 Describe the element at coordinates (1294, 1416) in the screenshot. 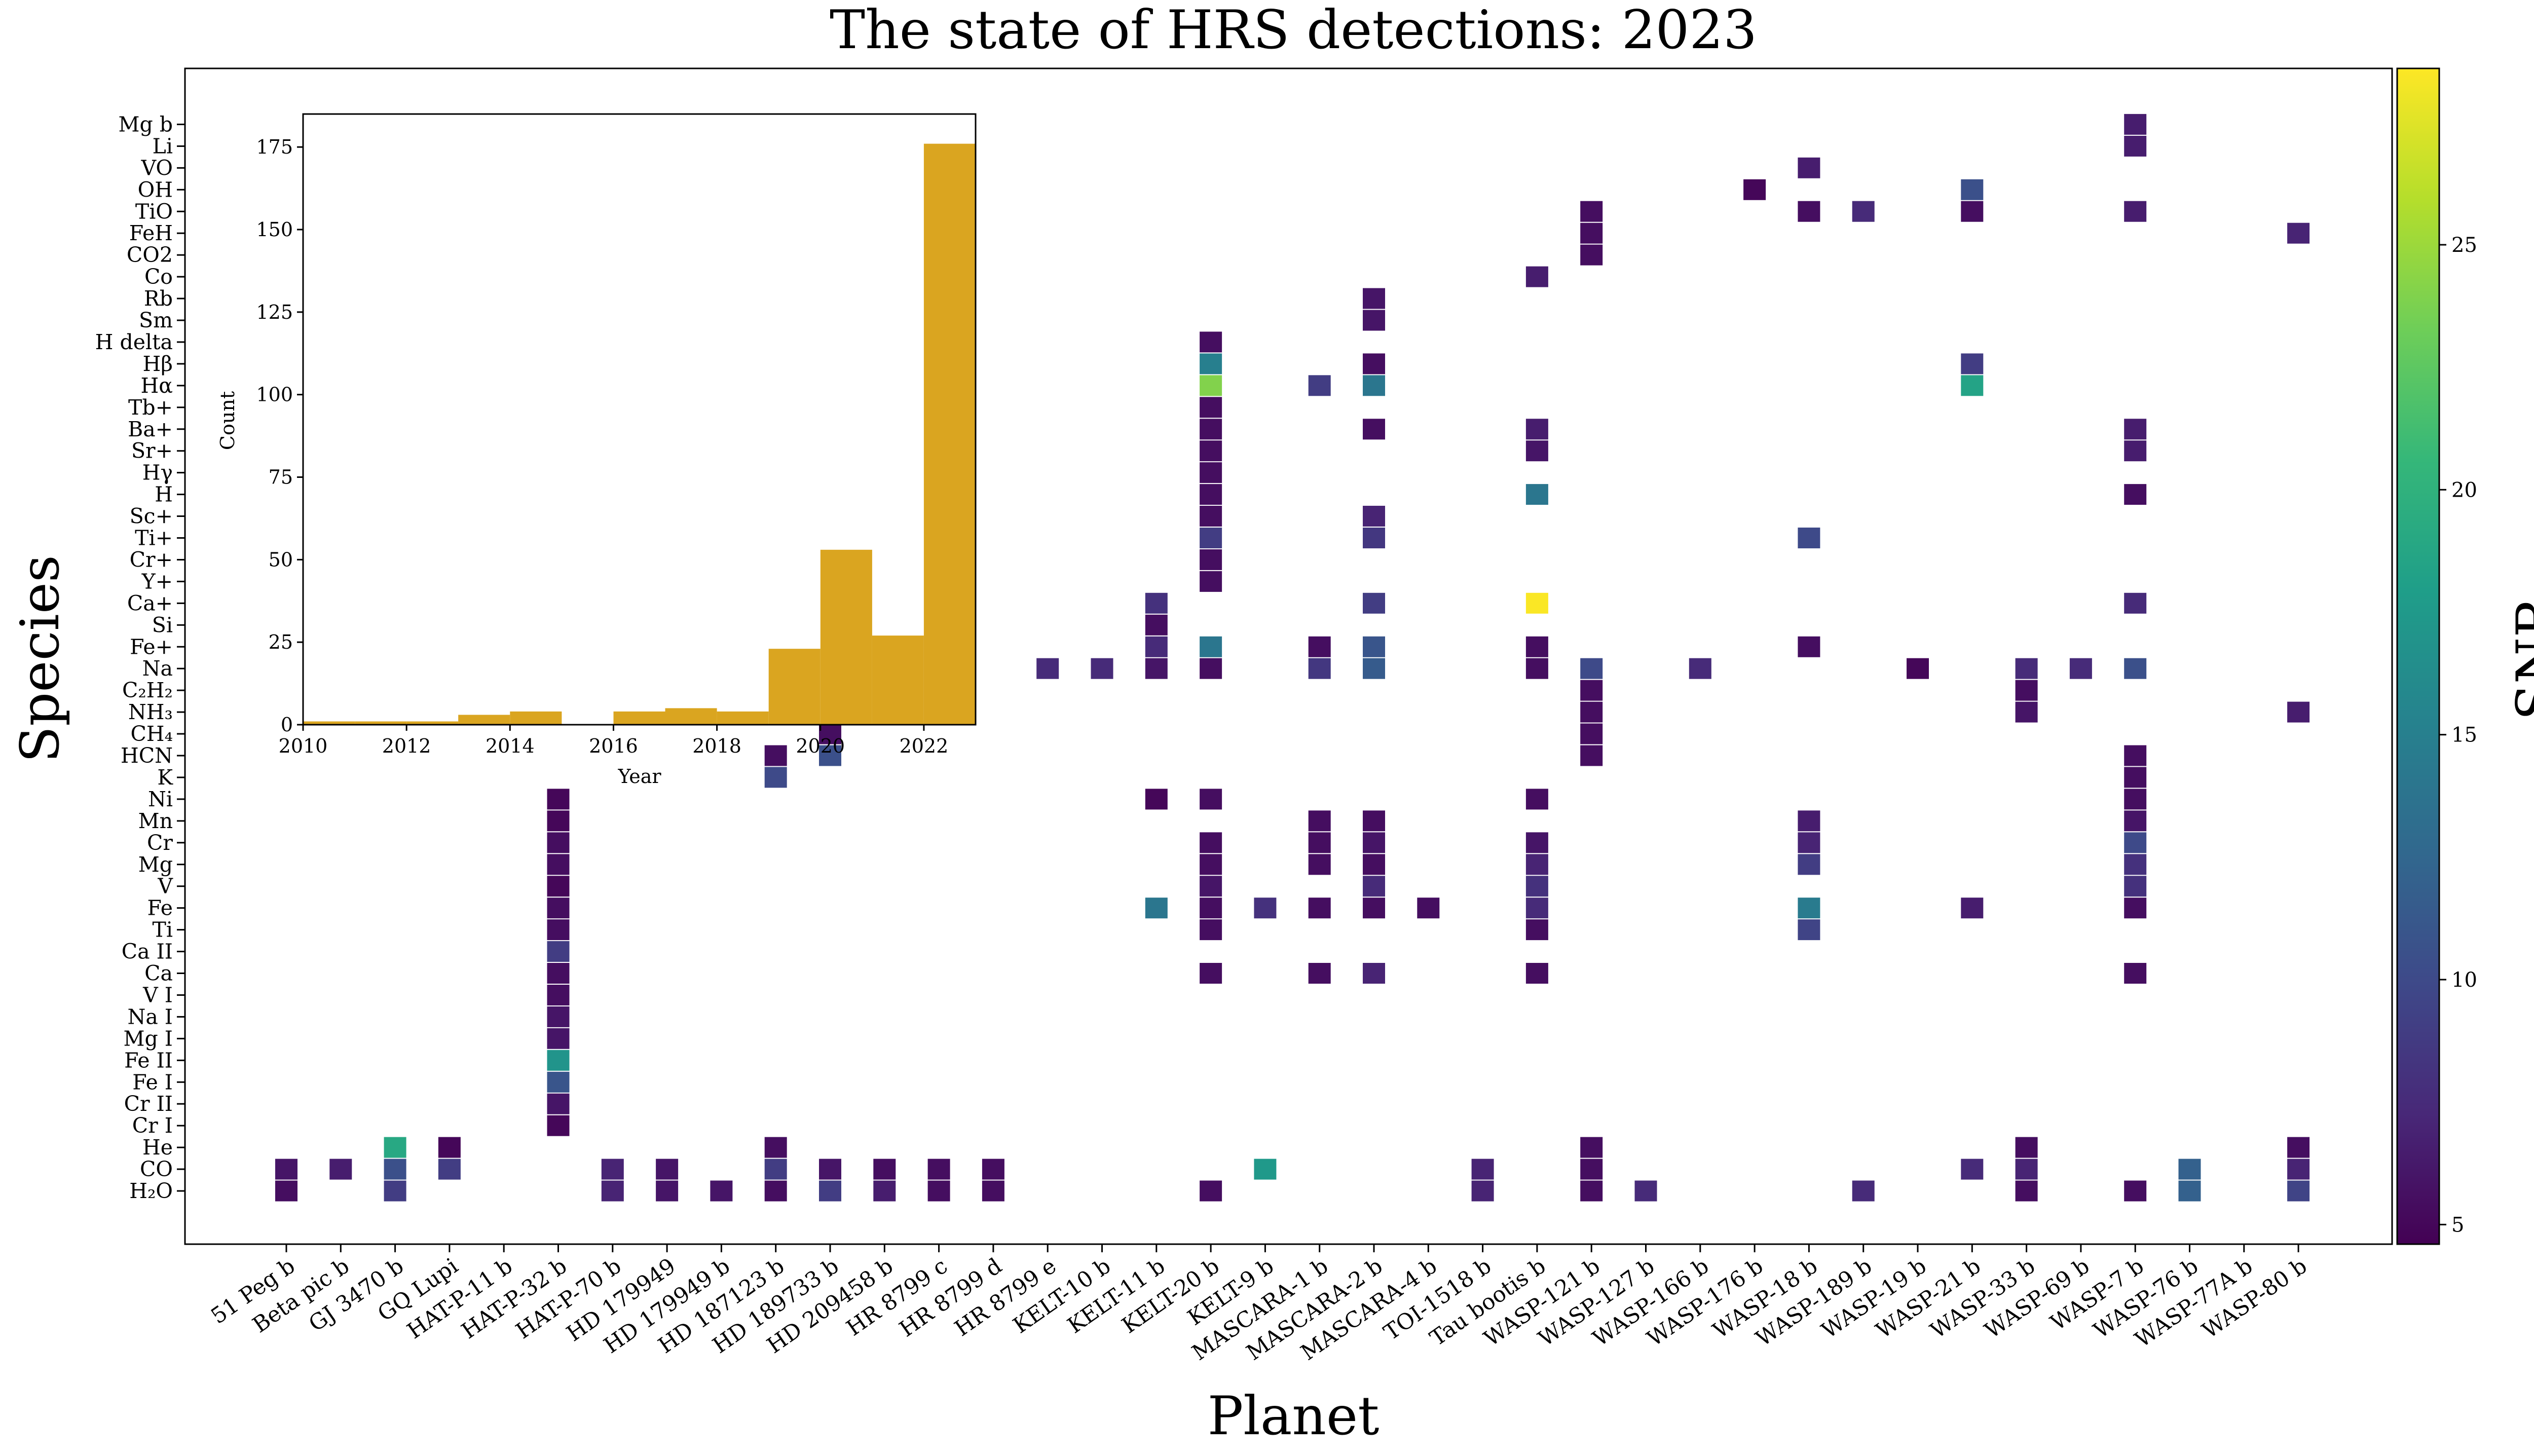

I see `x-axis-label: Planet` at that location.